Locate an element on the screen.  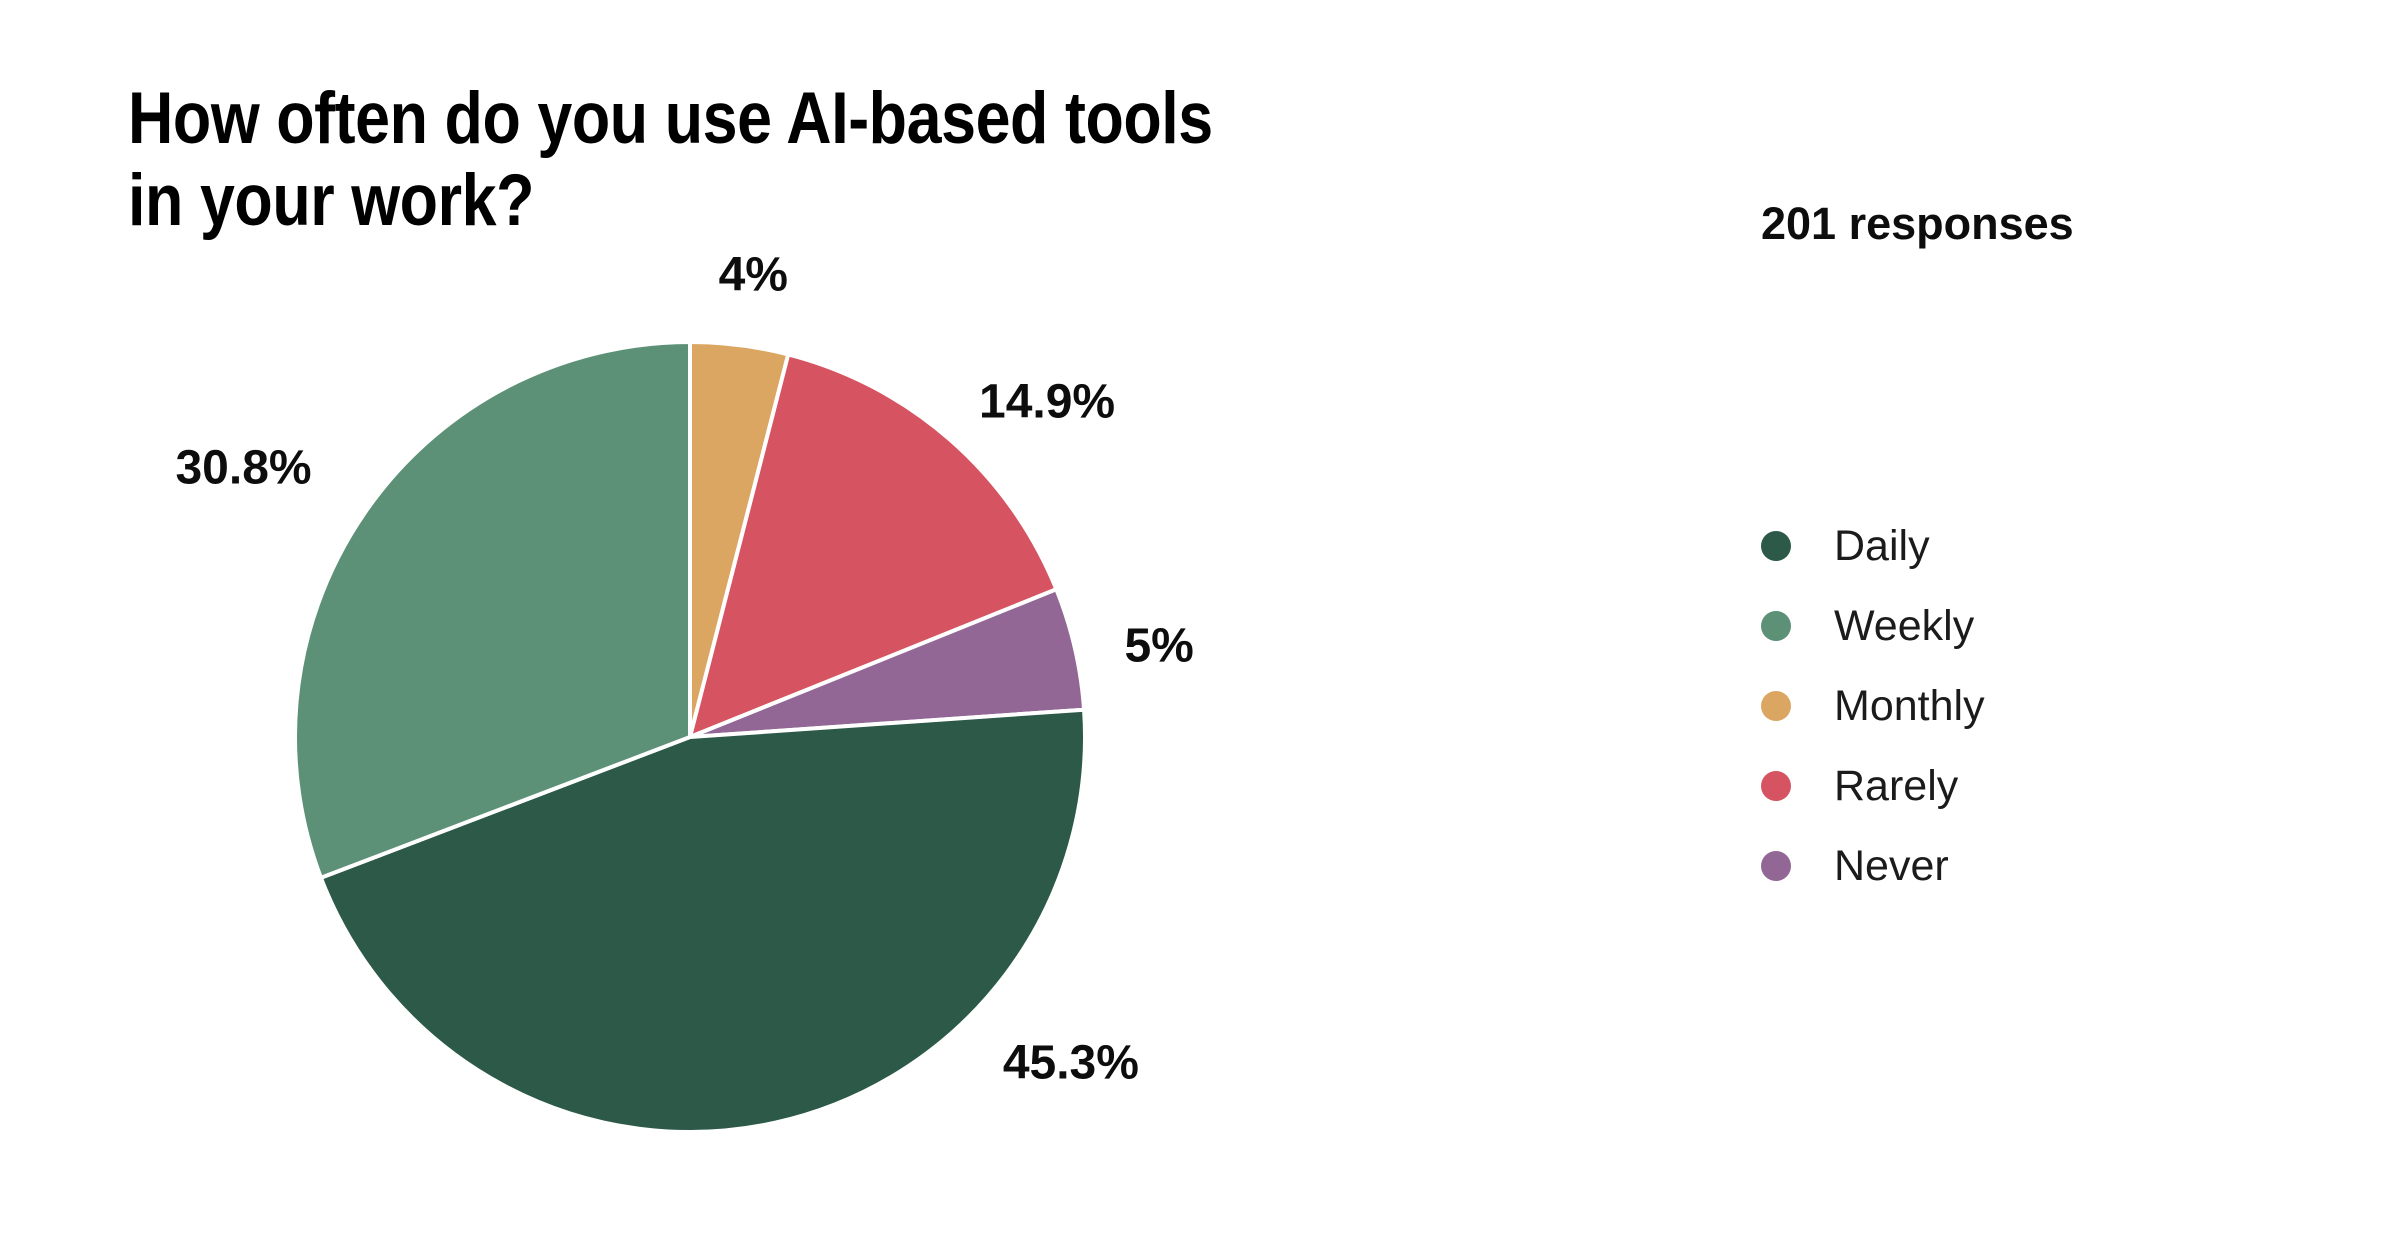
responses-count: 201 responses is located at coordinates (1917, 223).